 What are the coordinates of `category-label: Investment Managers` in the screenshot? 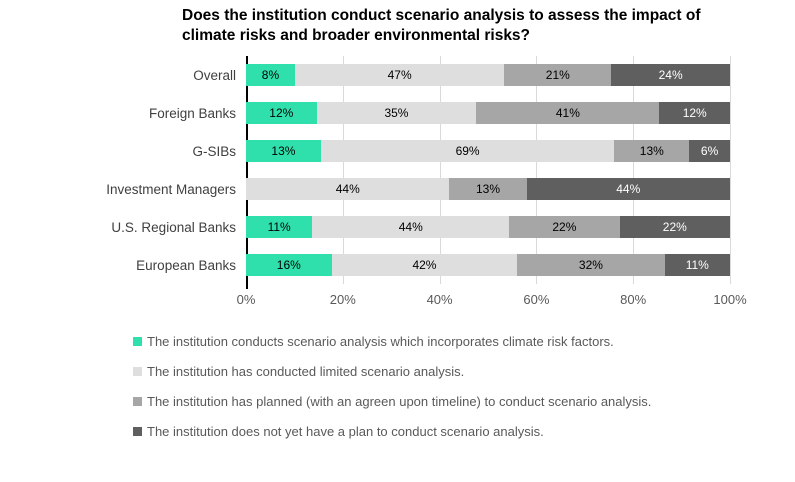 It's located at (171, 189).